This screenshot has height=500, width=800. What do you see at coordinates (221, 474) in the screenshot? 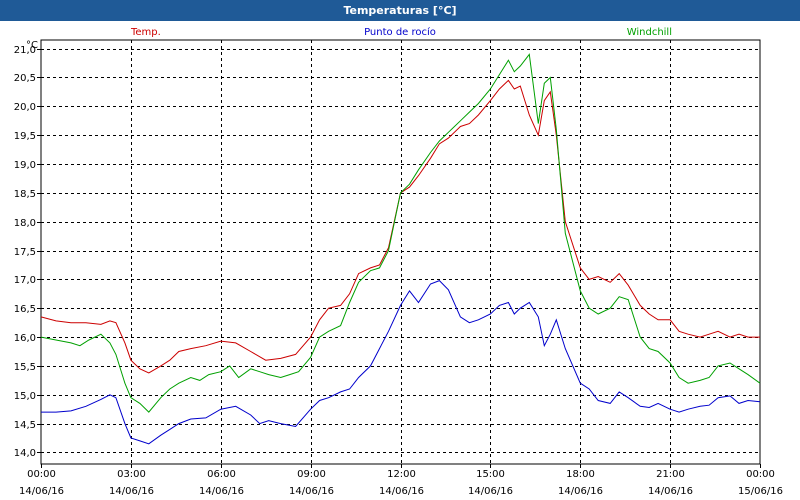
I see `x-tick-time-label: 06:00` at bounding box center [221, 474].